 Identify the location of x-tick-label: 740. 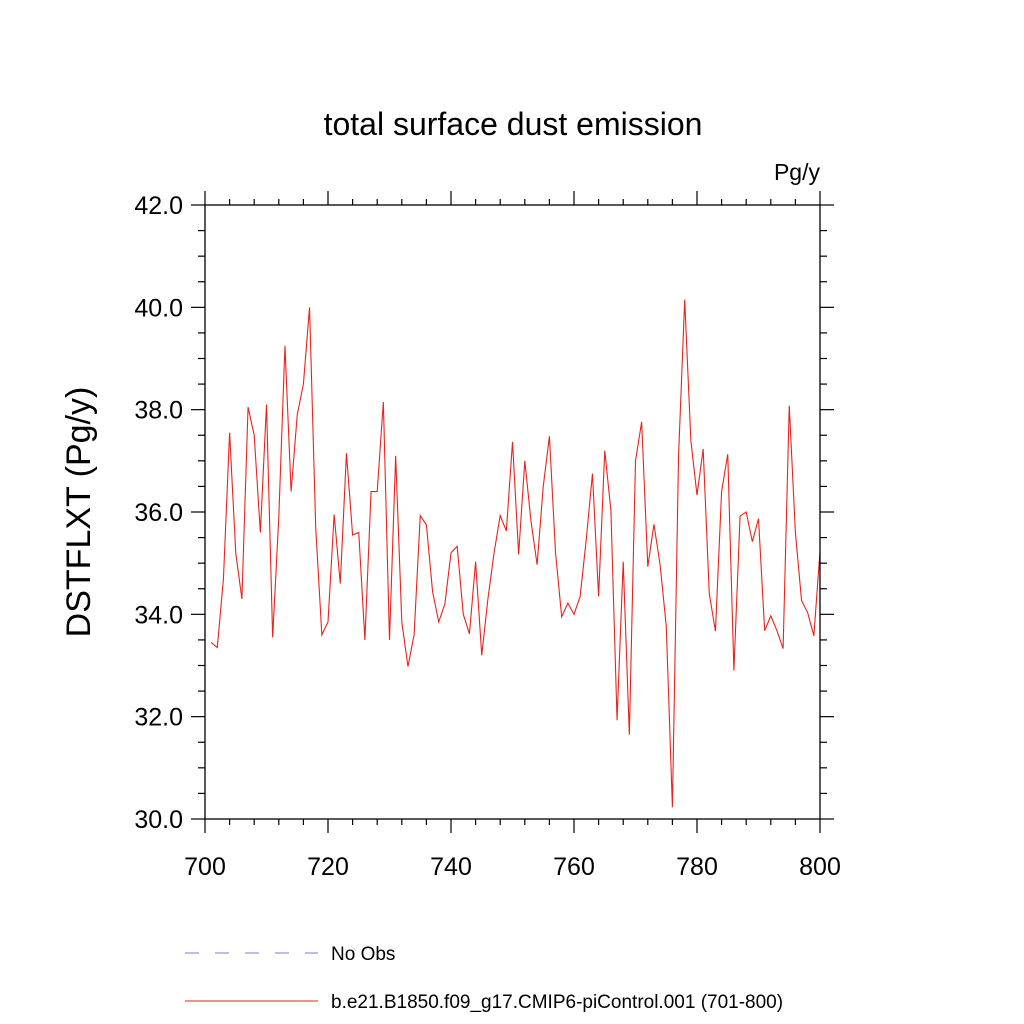
(451, 867).